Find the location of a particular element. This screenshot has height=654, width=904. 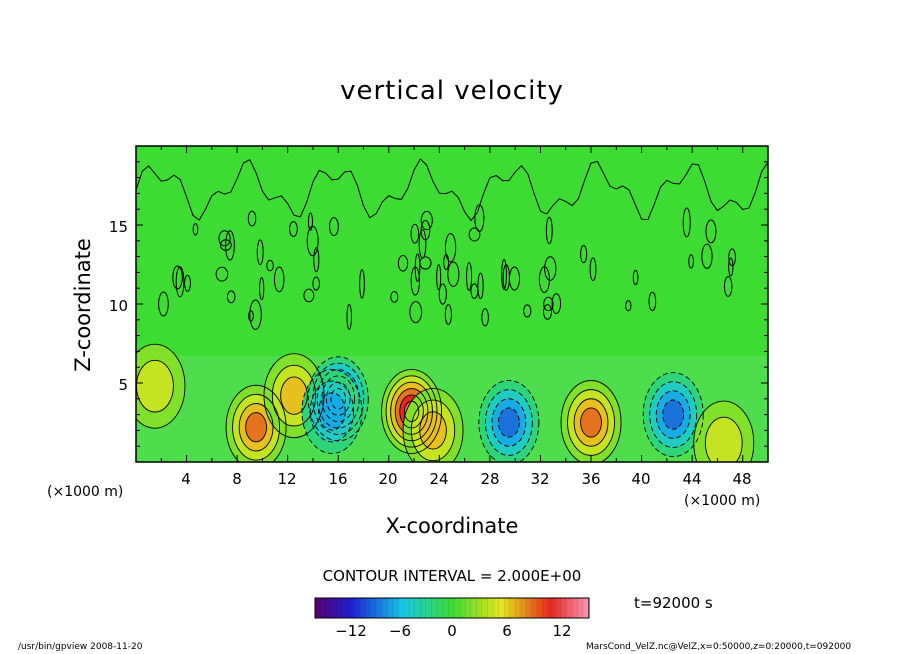

field-layer is located at coordinates (452, 403).